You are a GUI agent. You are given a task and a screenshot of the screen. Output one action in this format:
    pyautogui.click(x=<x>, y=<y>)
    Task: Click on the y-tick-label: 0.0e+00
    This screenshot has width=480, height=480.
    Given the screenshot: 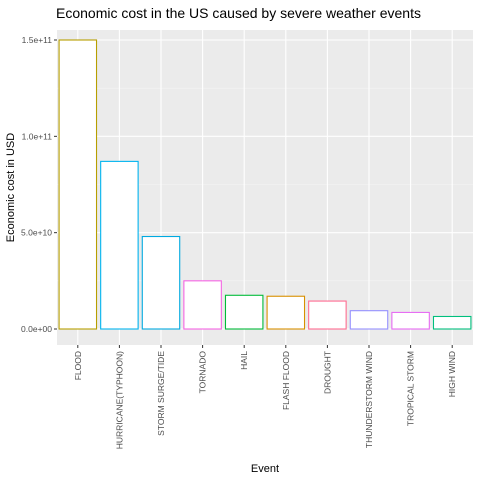 What is the action you would take?
    pyautogui.click(x=36, y=329)
    